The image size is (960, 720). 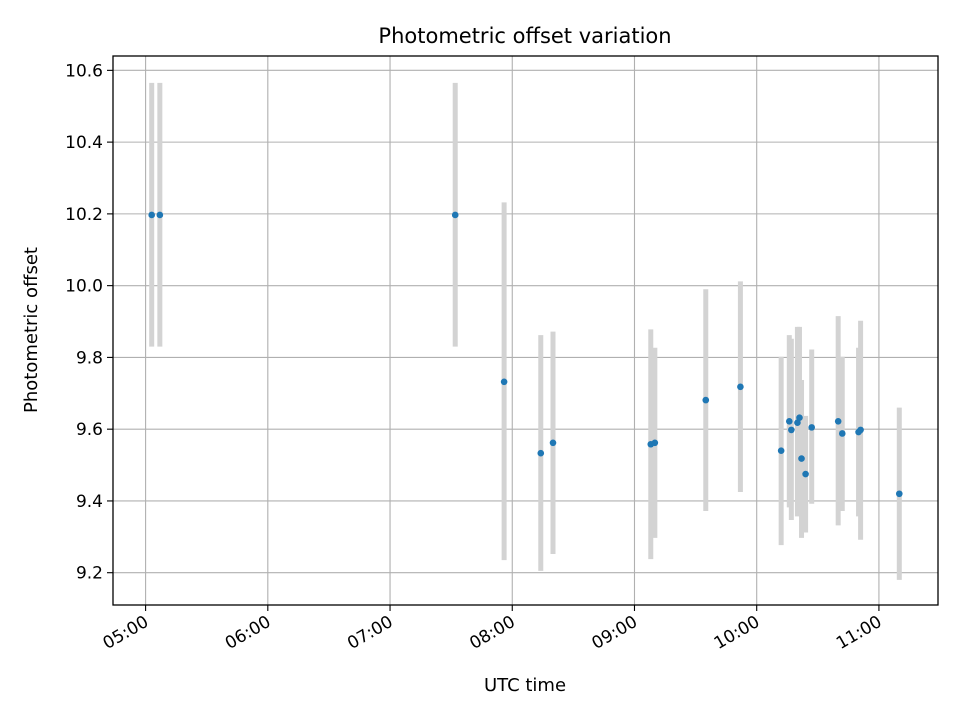 What do you see at coordinates (84, 71) in the screenshot?
I see `y-tick-label: 10.6` at bounding box center [84, 71].